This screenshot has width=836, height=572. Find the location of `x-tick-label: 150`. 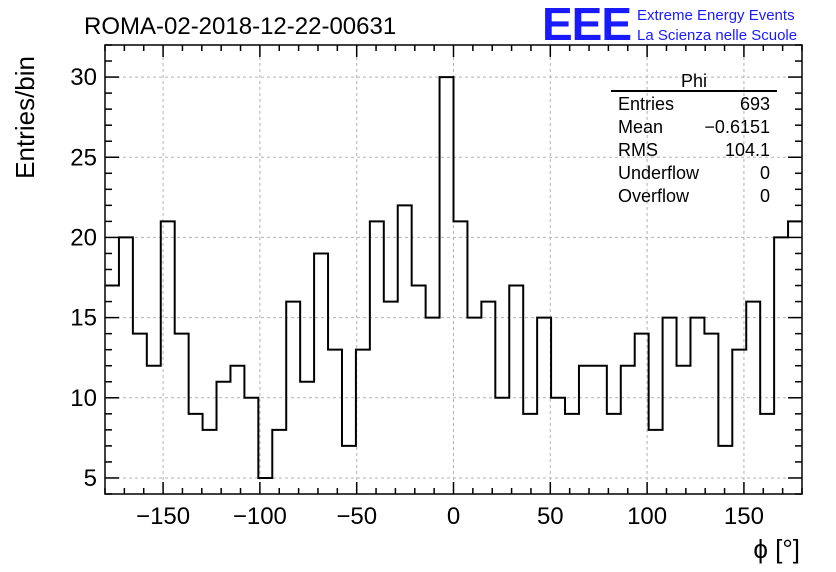

x-tick-label: 150 is located at coordinates (744, 516).